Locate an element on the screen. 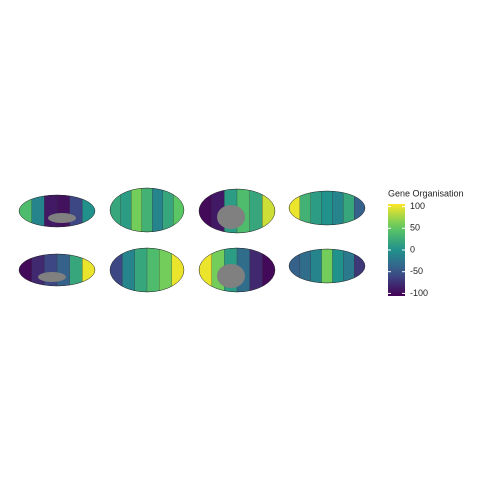  colorbar-tick-label: -100 is located at coordinates (419, 293).